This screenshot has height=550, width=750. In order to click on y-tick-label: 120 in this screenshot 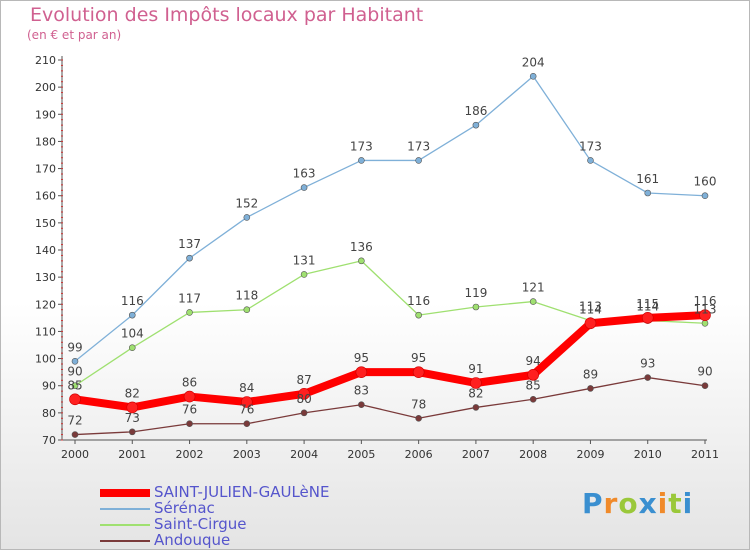, I will do `click(45, 304)`.